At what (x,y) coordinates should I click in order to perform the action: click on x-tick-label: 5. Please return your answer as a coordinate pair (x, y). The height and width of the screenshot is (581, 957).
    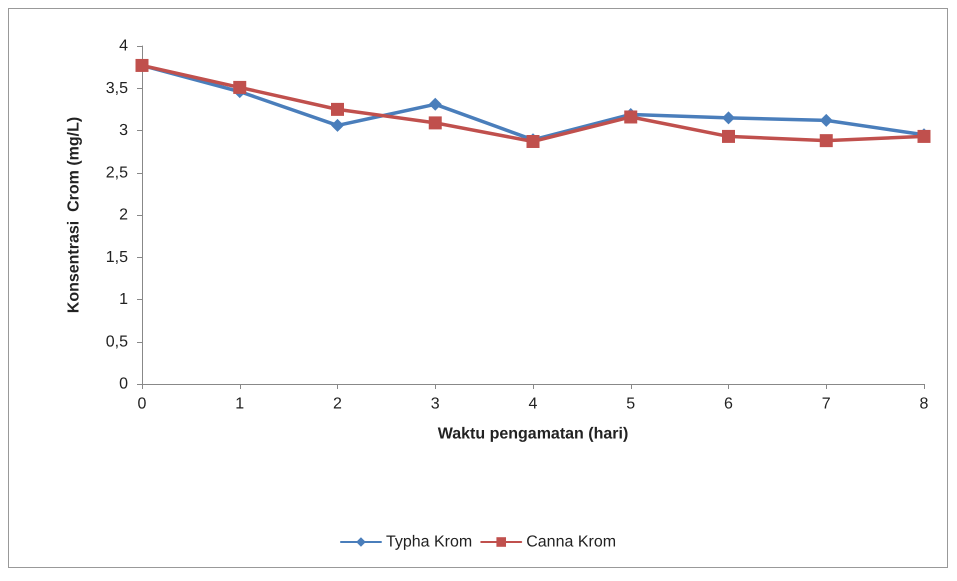
    Looking at the image, I should click on (631, 404).